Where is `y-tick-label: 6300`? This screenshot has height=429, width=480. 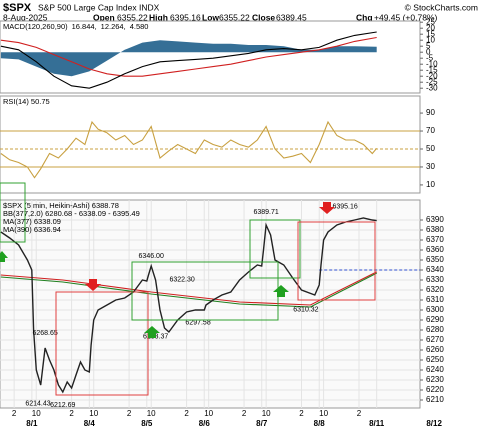
y-tick-label: 6300 is located at coordinates (435, 309).